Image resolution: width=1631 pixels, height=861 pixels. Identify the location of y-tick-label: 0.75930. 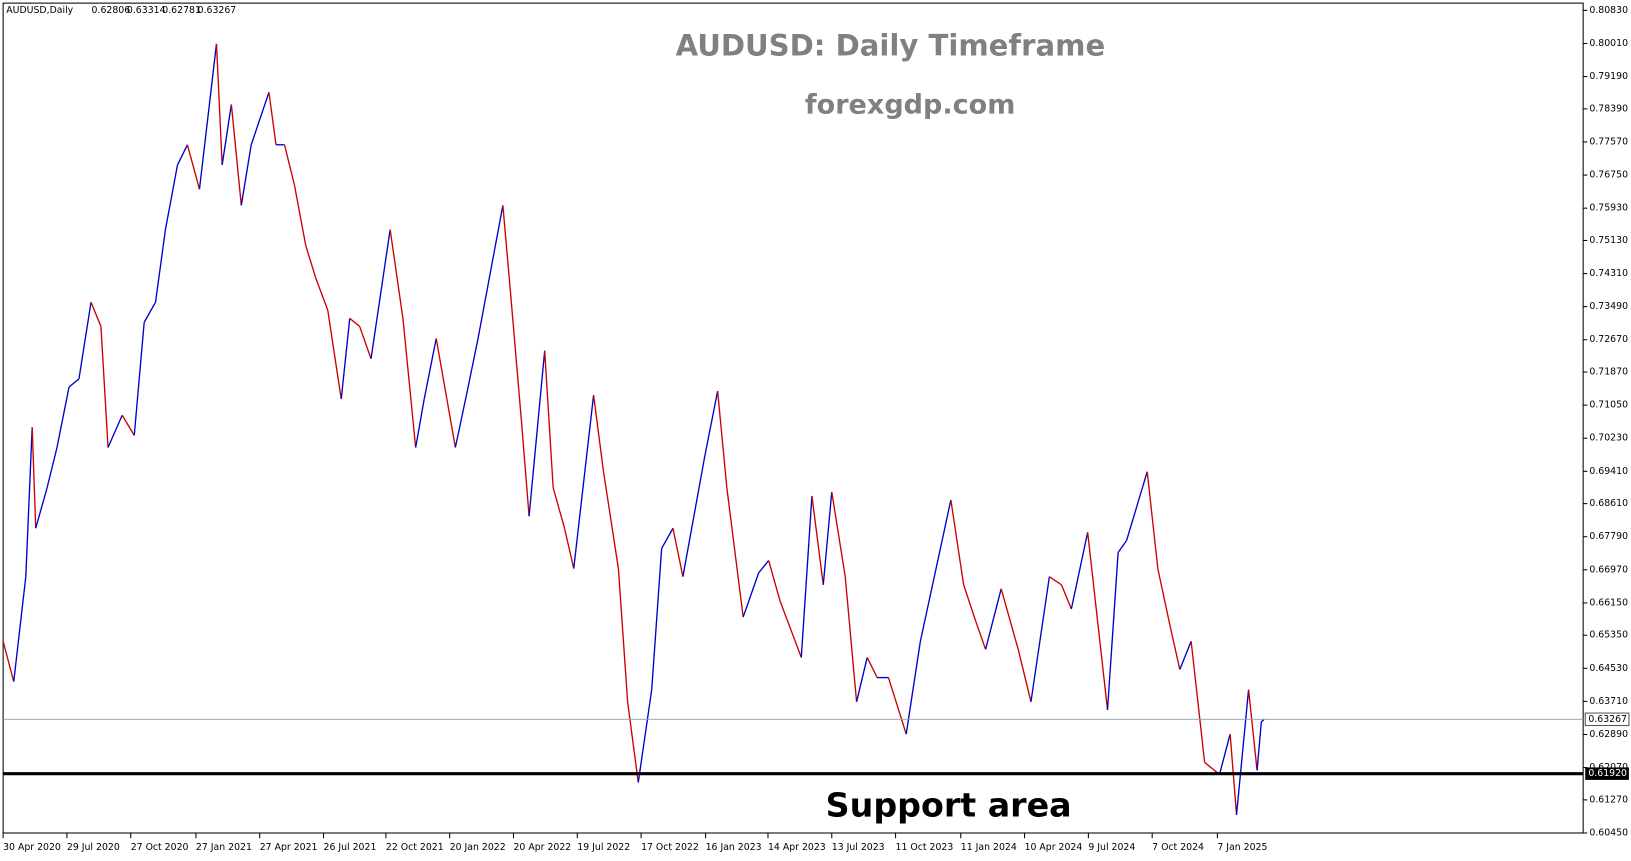
(1608, 208).